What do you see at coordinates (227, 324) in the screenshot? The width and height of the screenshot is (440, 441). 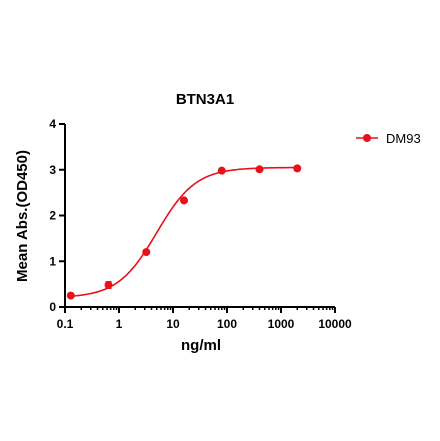 I see `x-tick-label: 100` at bounding box center [227, 324].